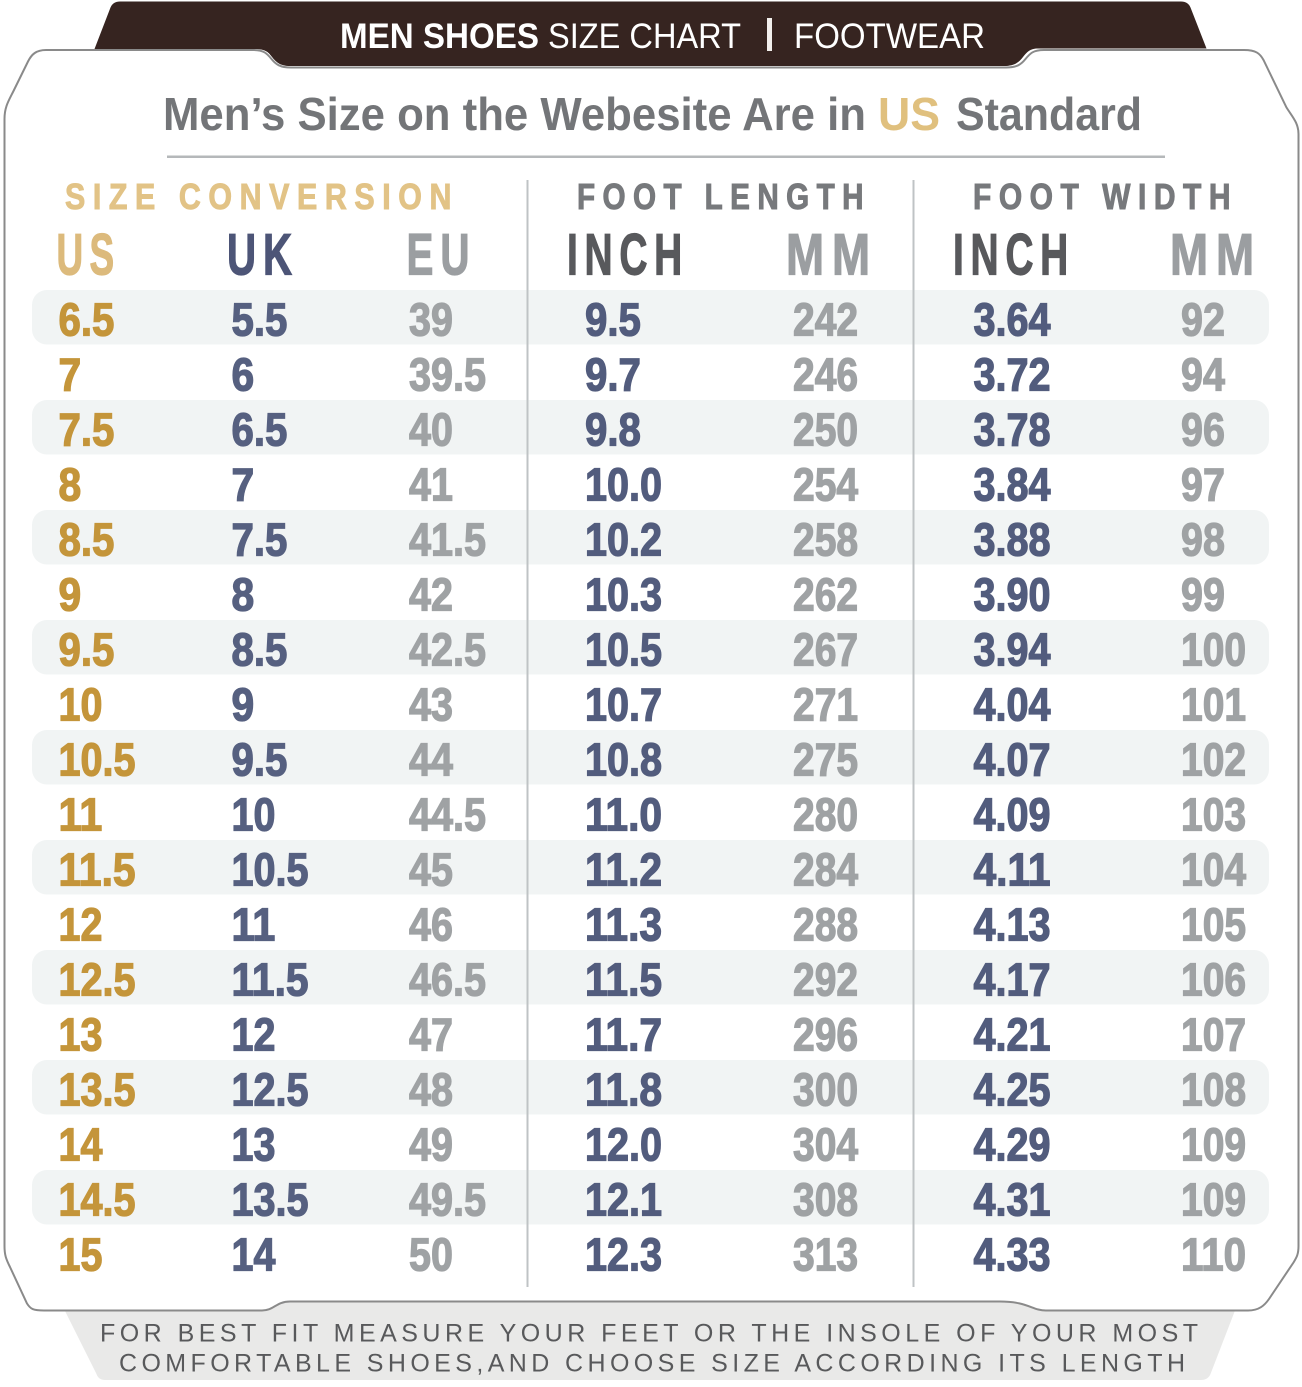 The image size is (1302, 1387). What do you see at coordinates (825, 430) in the screenshot?
I see `svg-text: 250` at bounding box center [825, 430].